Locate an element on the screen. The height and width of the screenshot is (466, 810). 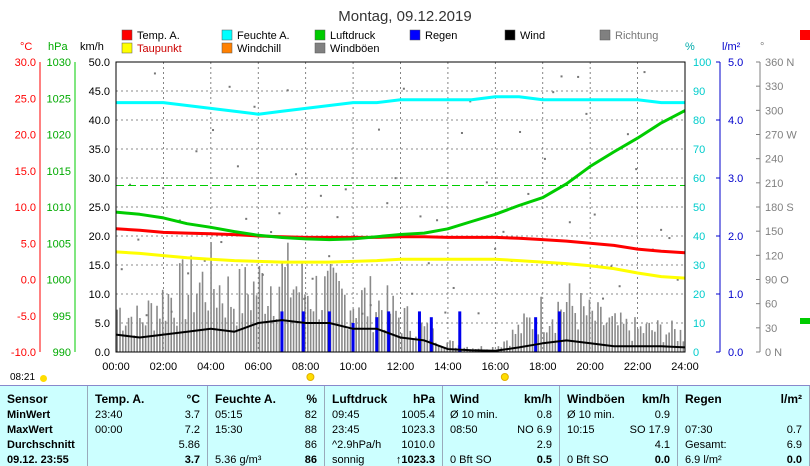
wind-tick-3: 35.0 is located at coordinates (99, 150).